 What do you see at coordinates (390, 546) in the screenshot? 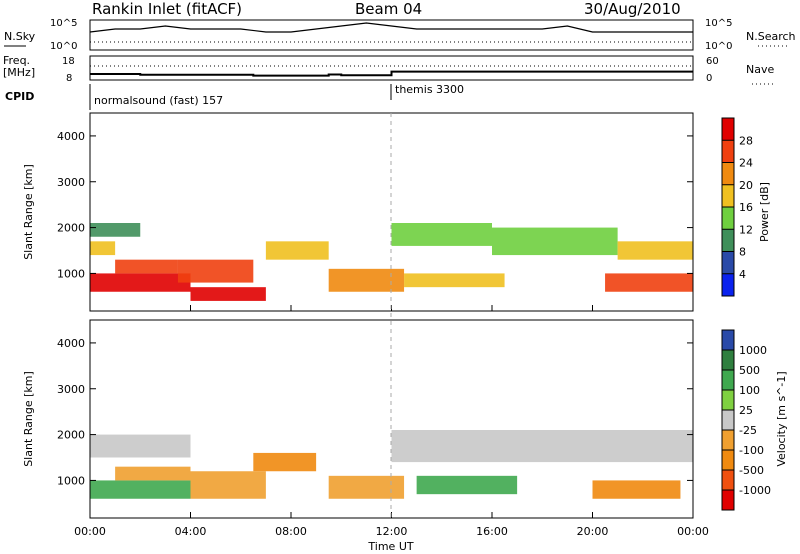
I see `x-axis-label: Time UT` at bounding box center [390, 546].